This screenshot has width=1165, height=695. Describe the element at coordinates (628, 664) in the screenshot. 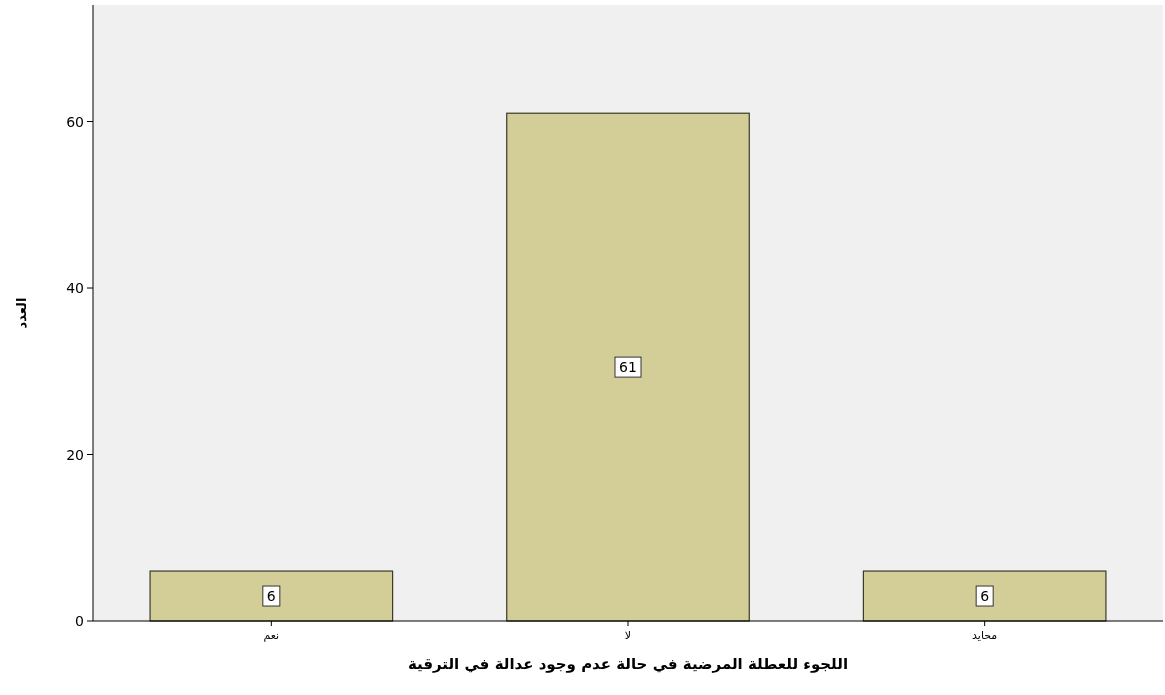

I see `x-axis-title: اللجوء للعطلة المرضية في حالة عدم وجود عدالة في الترقية` at that location.